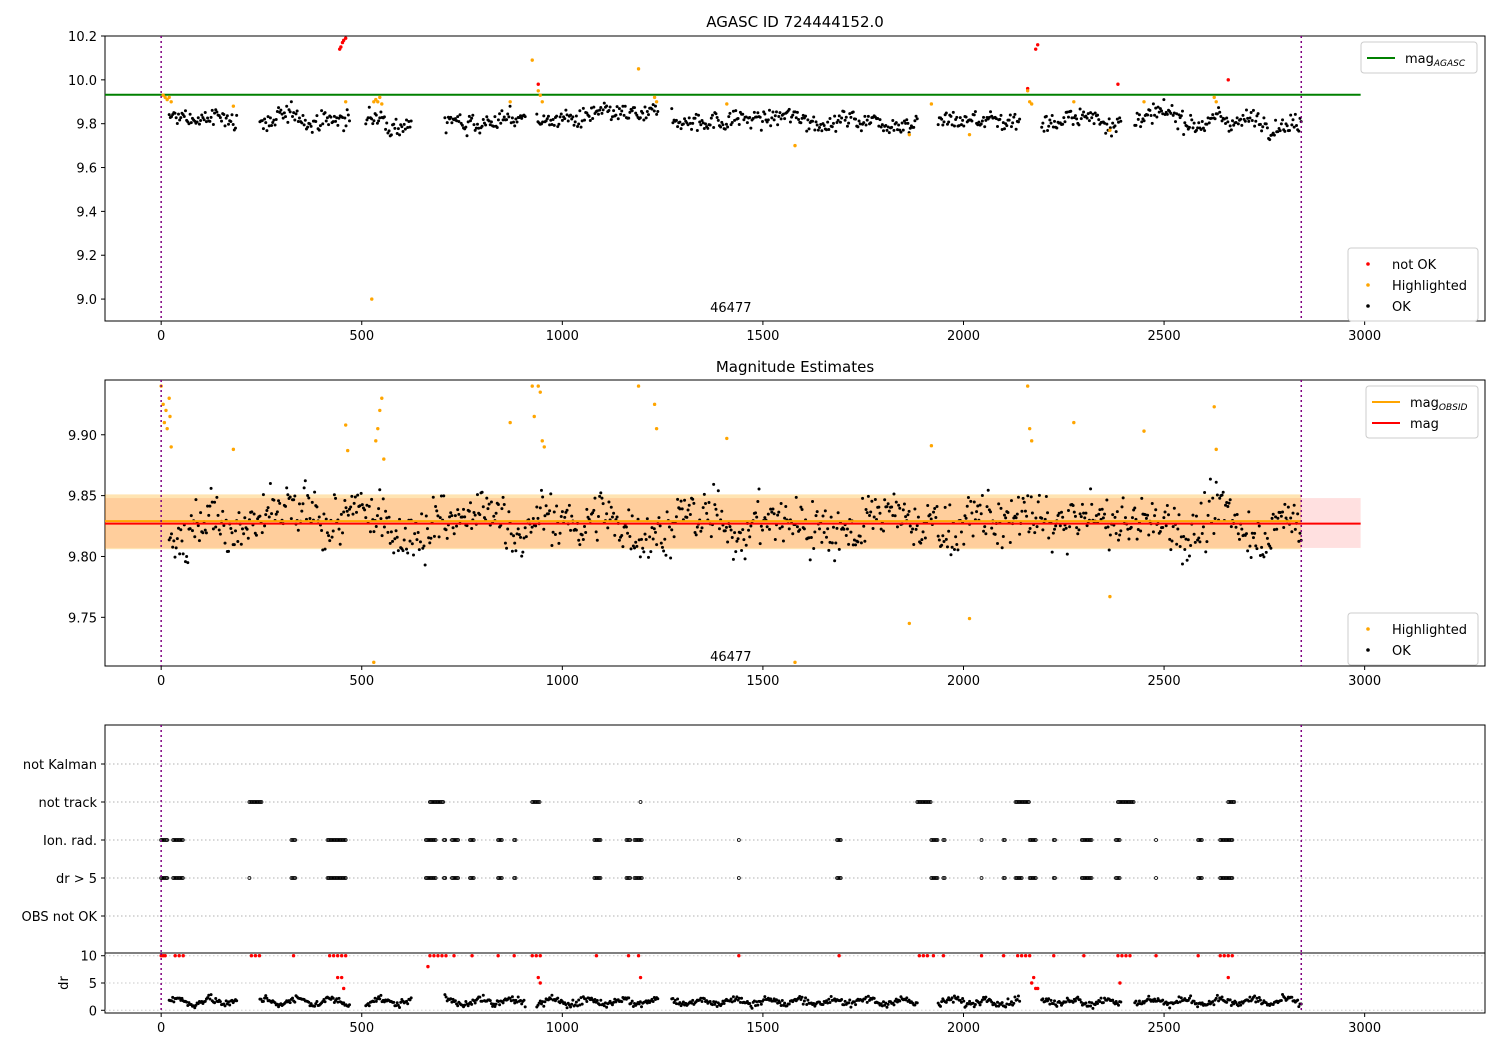 Image resolution: width=1500 pixels, height=1050 pixels. What do you see at coordinates (86, 125) in the screenshot?
I see `chart-1-ytick-label: 9.8` at bounding box center [86, 125].